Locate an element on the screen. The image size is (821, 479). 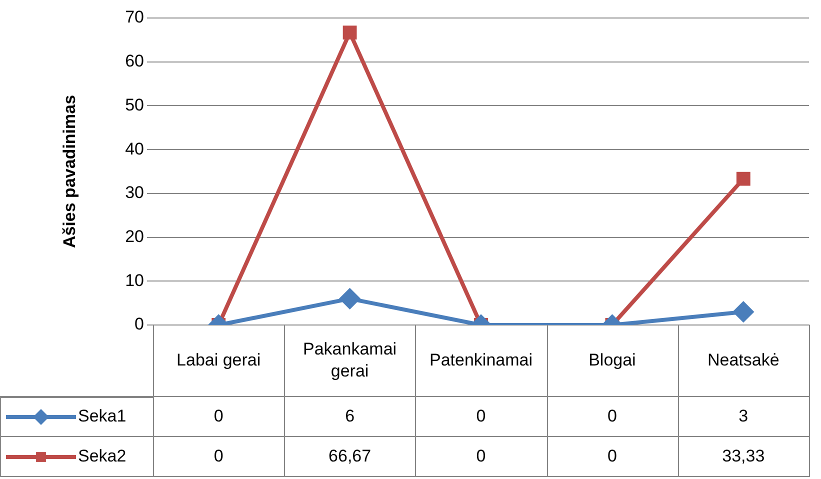
x-tick-label: Patenkinamai is located at coordinates (481, 360).